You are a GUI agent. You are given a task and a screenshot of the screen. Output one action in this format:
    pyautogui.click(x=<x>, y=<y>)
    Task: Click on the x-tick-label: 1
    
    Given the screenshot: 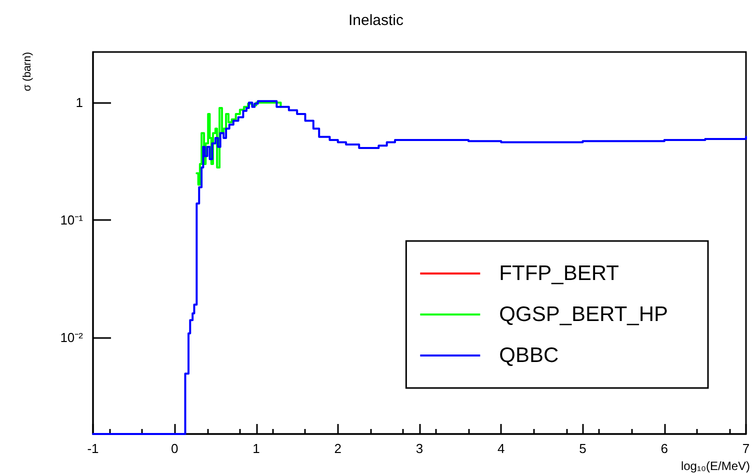 What is the action you would take?
    pyautogui.click(x=256, y=448)
    